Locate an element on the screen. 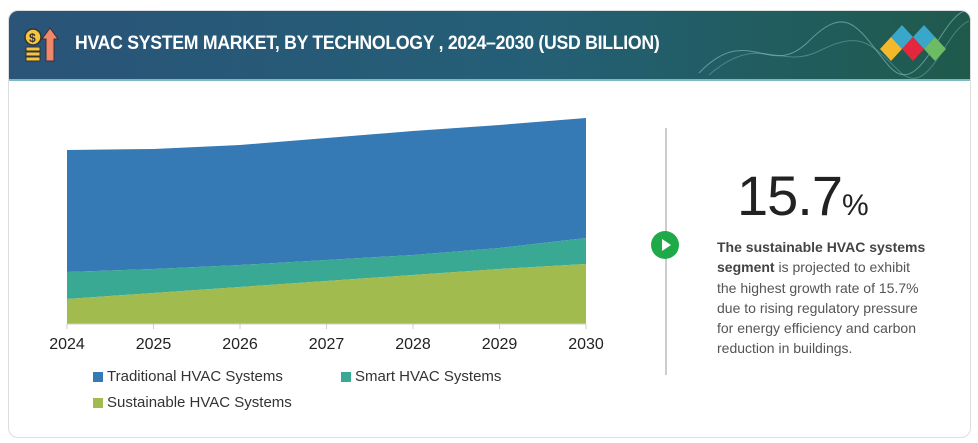 The image size is (978, 443). description-bold: The sustainable HVAC systems segment is located at coordinates (821, 257).